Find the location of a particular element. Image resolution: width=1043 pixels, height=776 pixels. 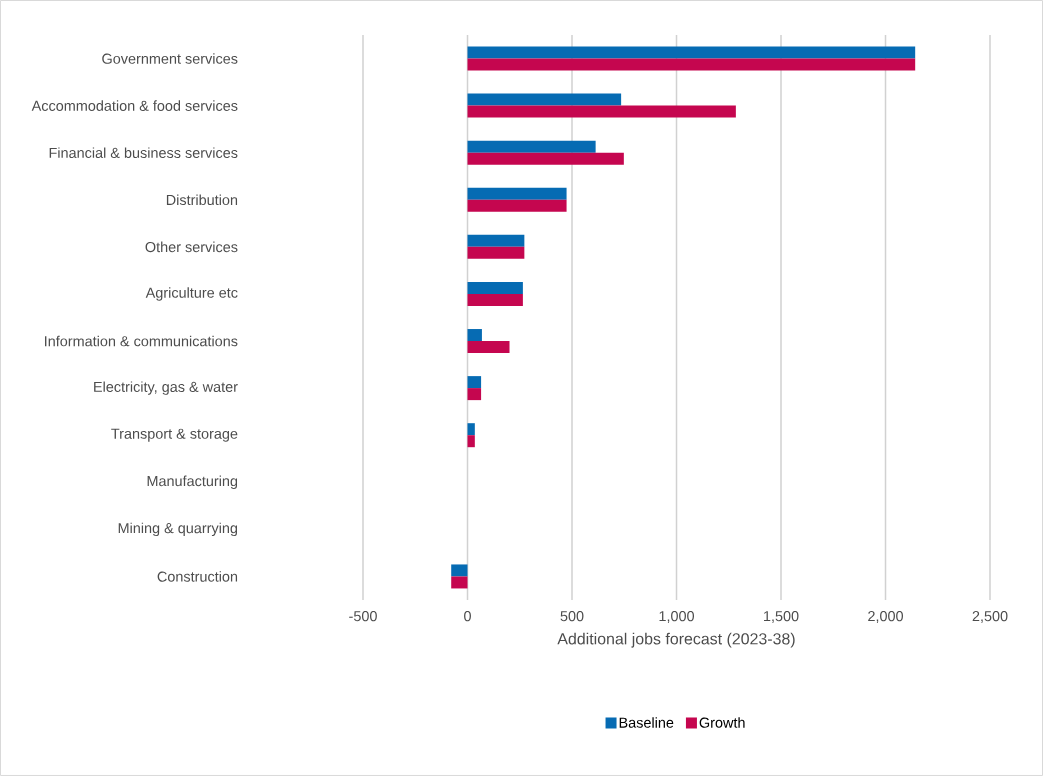

x-tick-label: 1,000 is located at coordinates (677, 617).